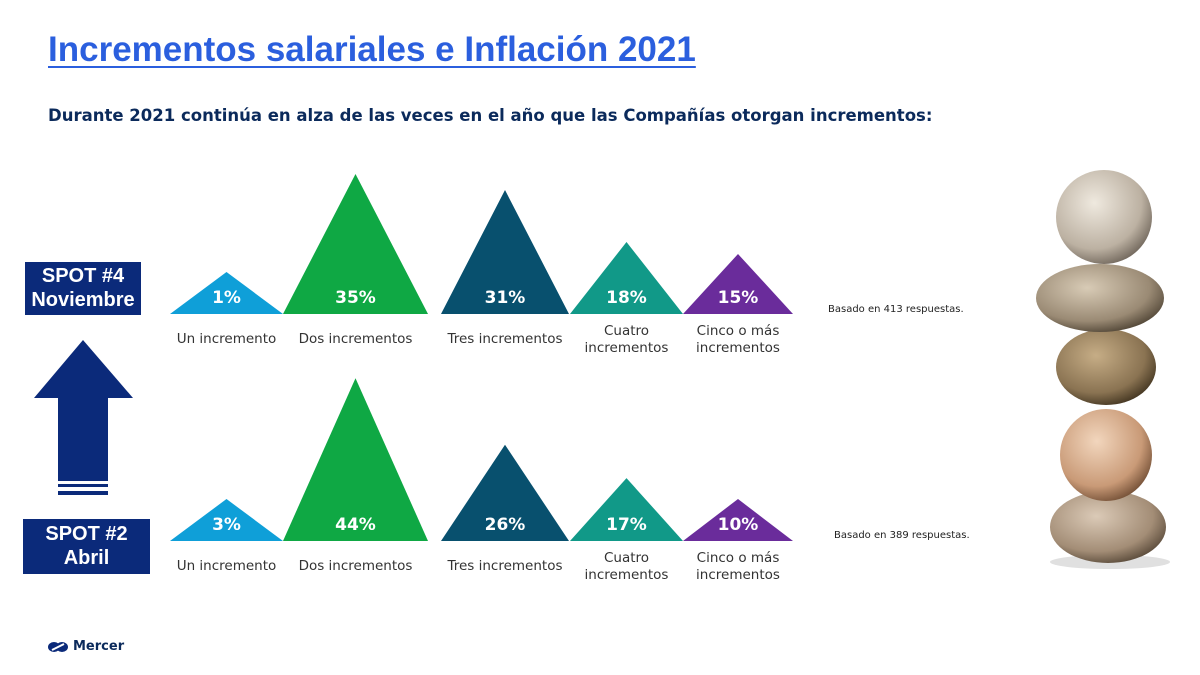  I want to click on up-arrow-icon, so click(83, 417).